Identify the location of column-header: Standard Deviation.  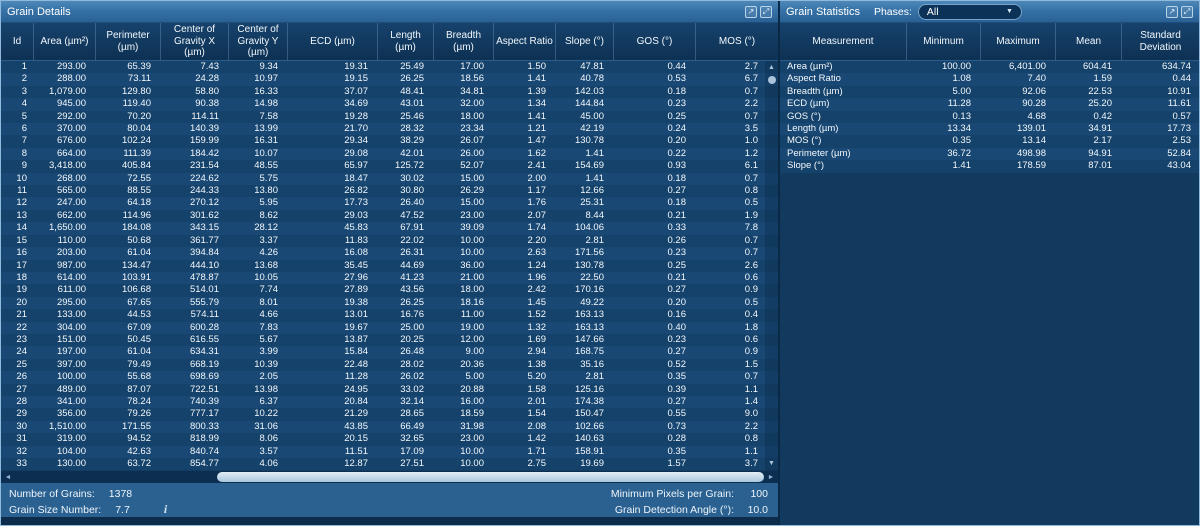
(1160, 41).